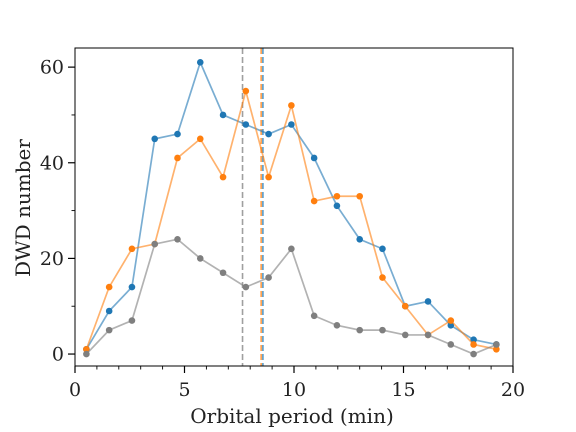 This screenshot has height=432, width=576. Describe the element at coordinates (75, 390) in the screenshot. I see `x-tick-label: 0` at that location.